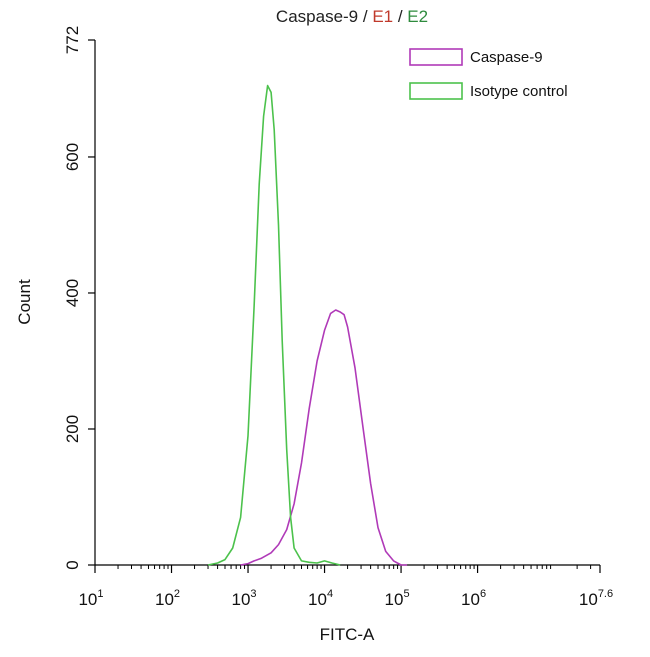 This screenshot has width=650, height=657. Describe the element at coordinates (596, 598) in the screenshot. I see `x-tick-label: 107.6` at that location.